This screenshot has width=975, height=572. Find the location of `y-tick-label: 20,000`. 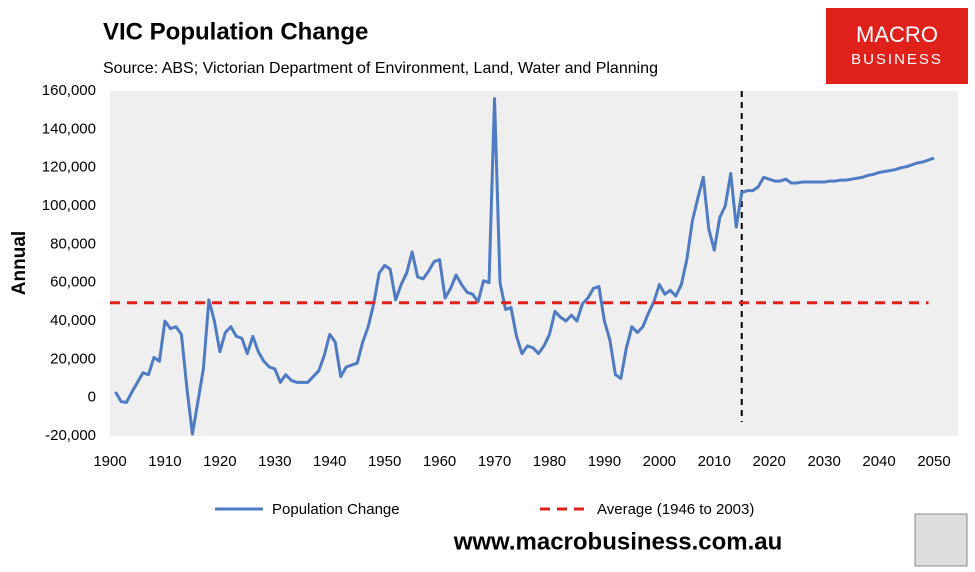

y-tick-label: 20,000 is located at coordinates (73, 358).